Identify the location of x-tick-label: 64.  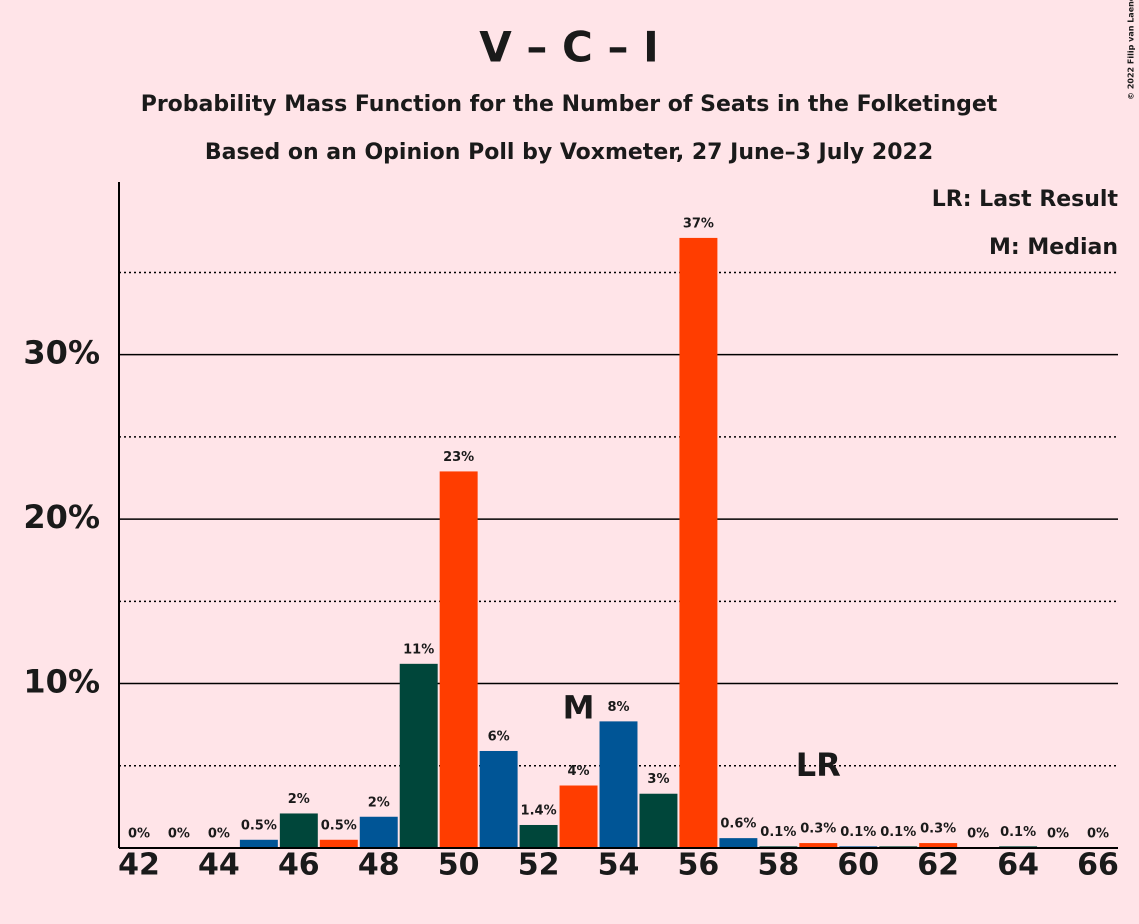
(1018, 865).